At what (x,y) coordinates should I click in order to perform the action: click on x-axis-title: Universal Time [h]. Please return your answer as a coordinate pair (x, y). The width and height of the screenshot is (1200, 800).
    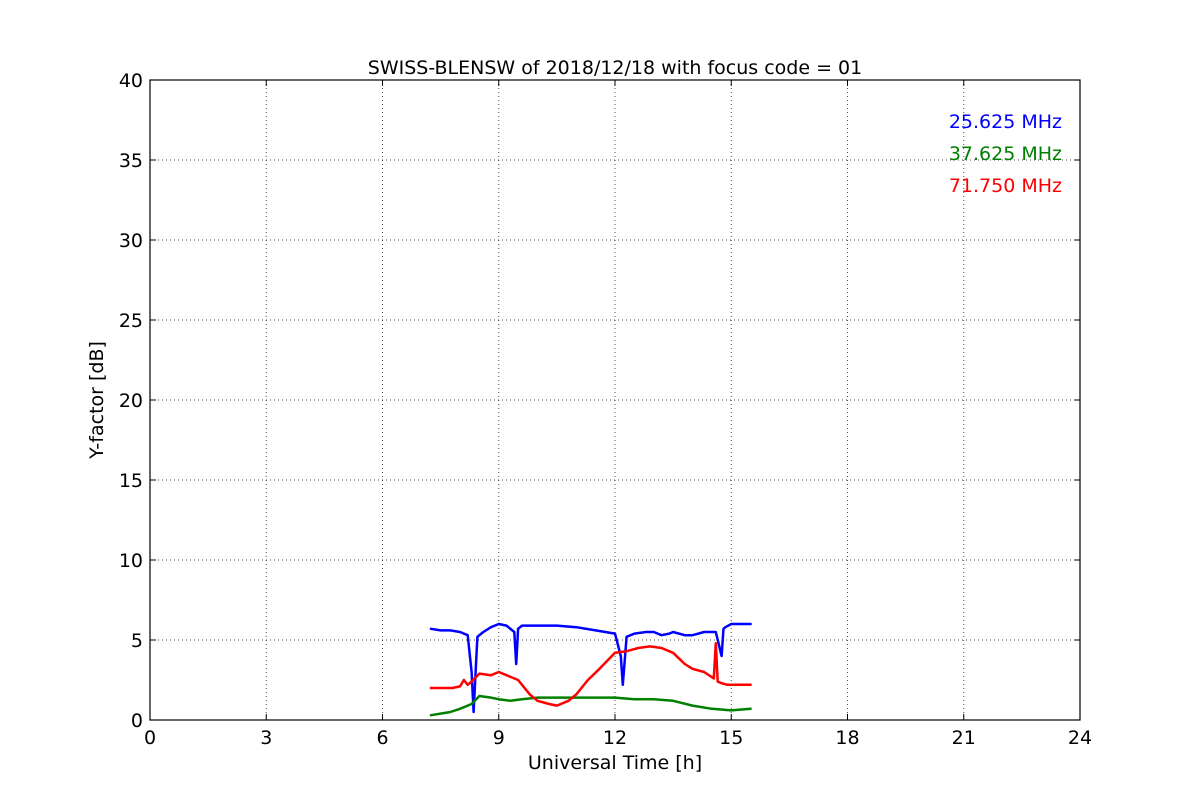
    Looking at the image, I should click on (615, 763).